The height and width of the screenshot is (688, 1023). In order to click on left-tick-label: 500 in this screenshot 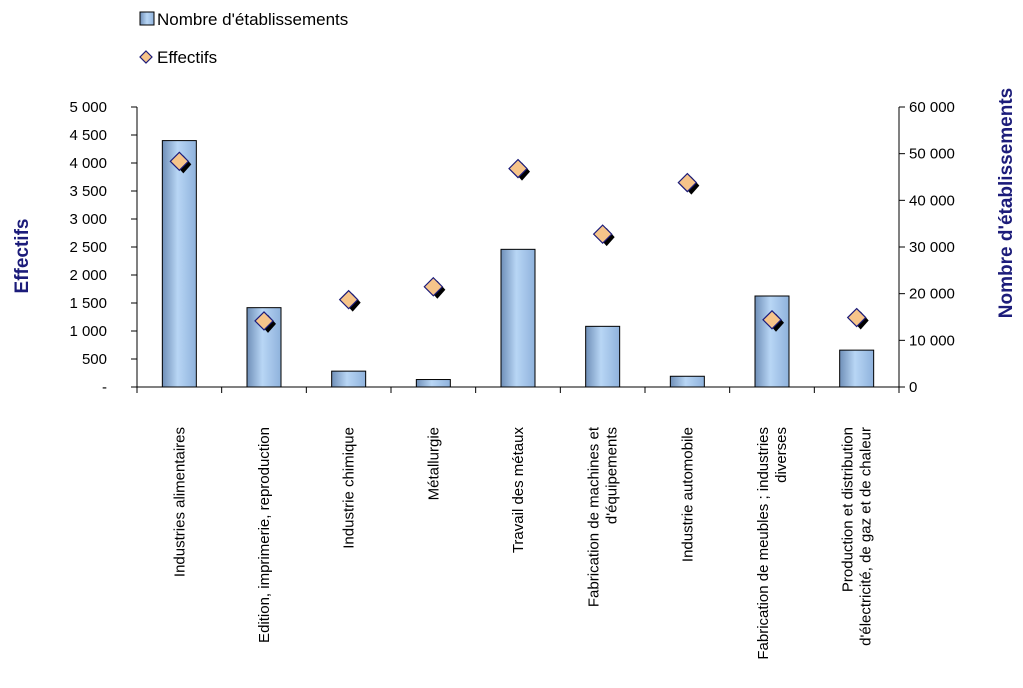, I will do `click(94, 359)`.